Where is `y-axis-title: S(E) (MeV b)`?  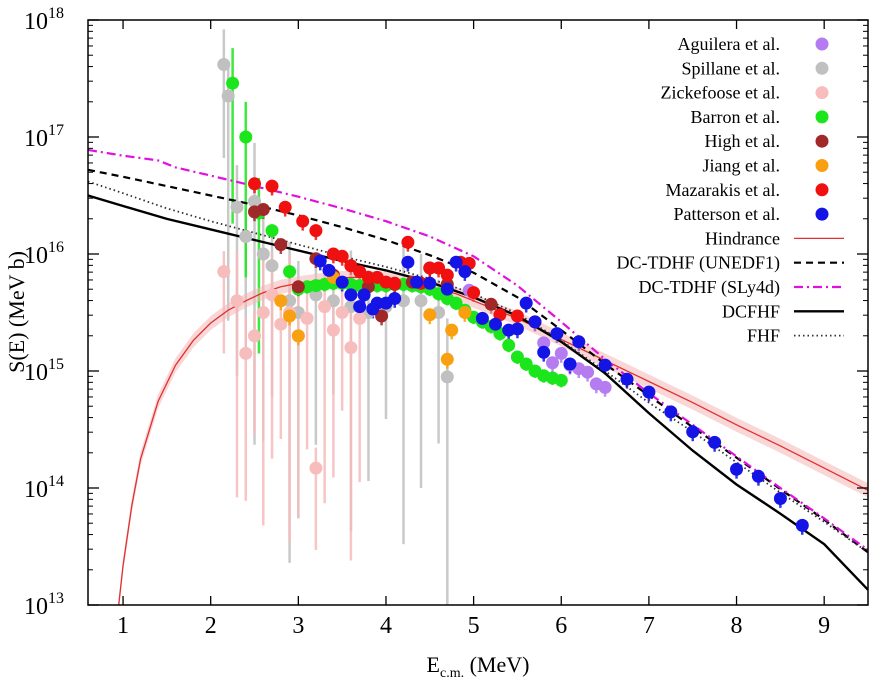 y-axis-title: S(E) (MeV b) is located at coordinates (16, 312).